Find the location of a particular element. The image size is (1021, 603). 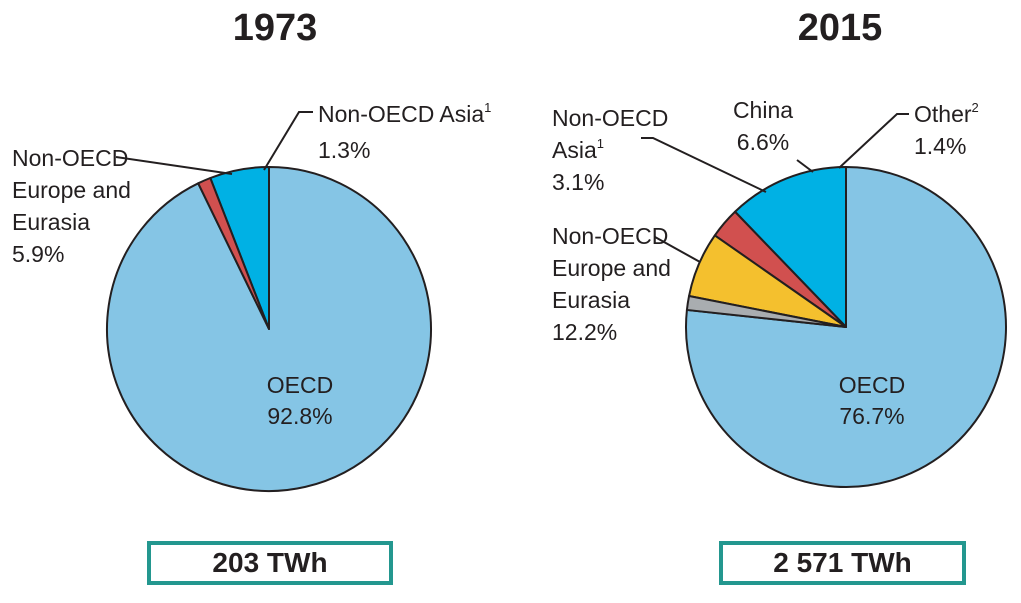

label-2015-oecd-name: OECD is located at coordinates (872, 385).